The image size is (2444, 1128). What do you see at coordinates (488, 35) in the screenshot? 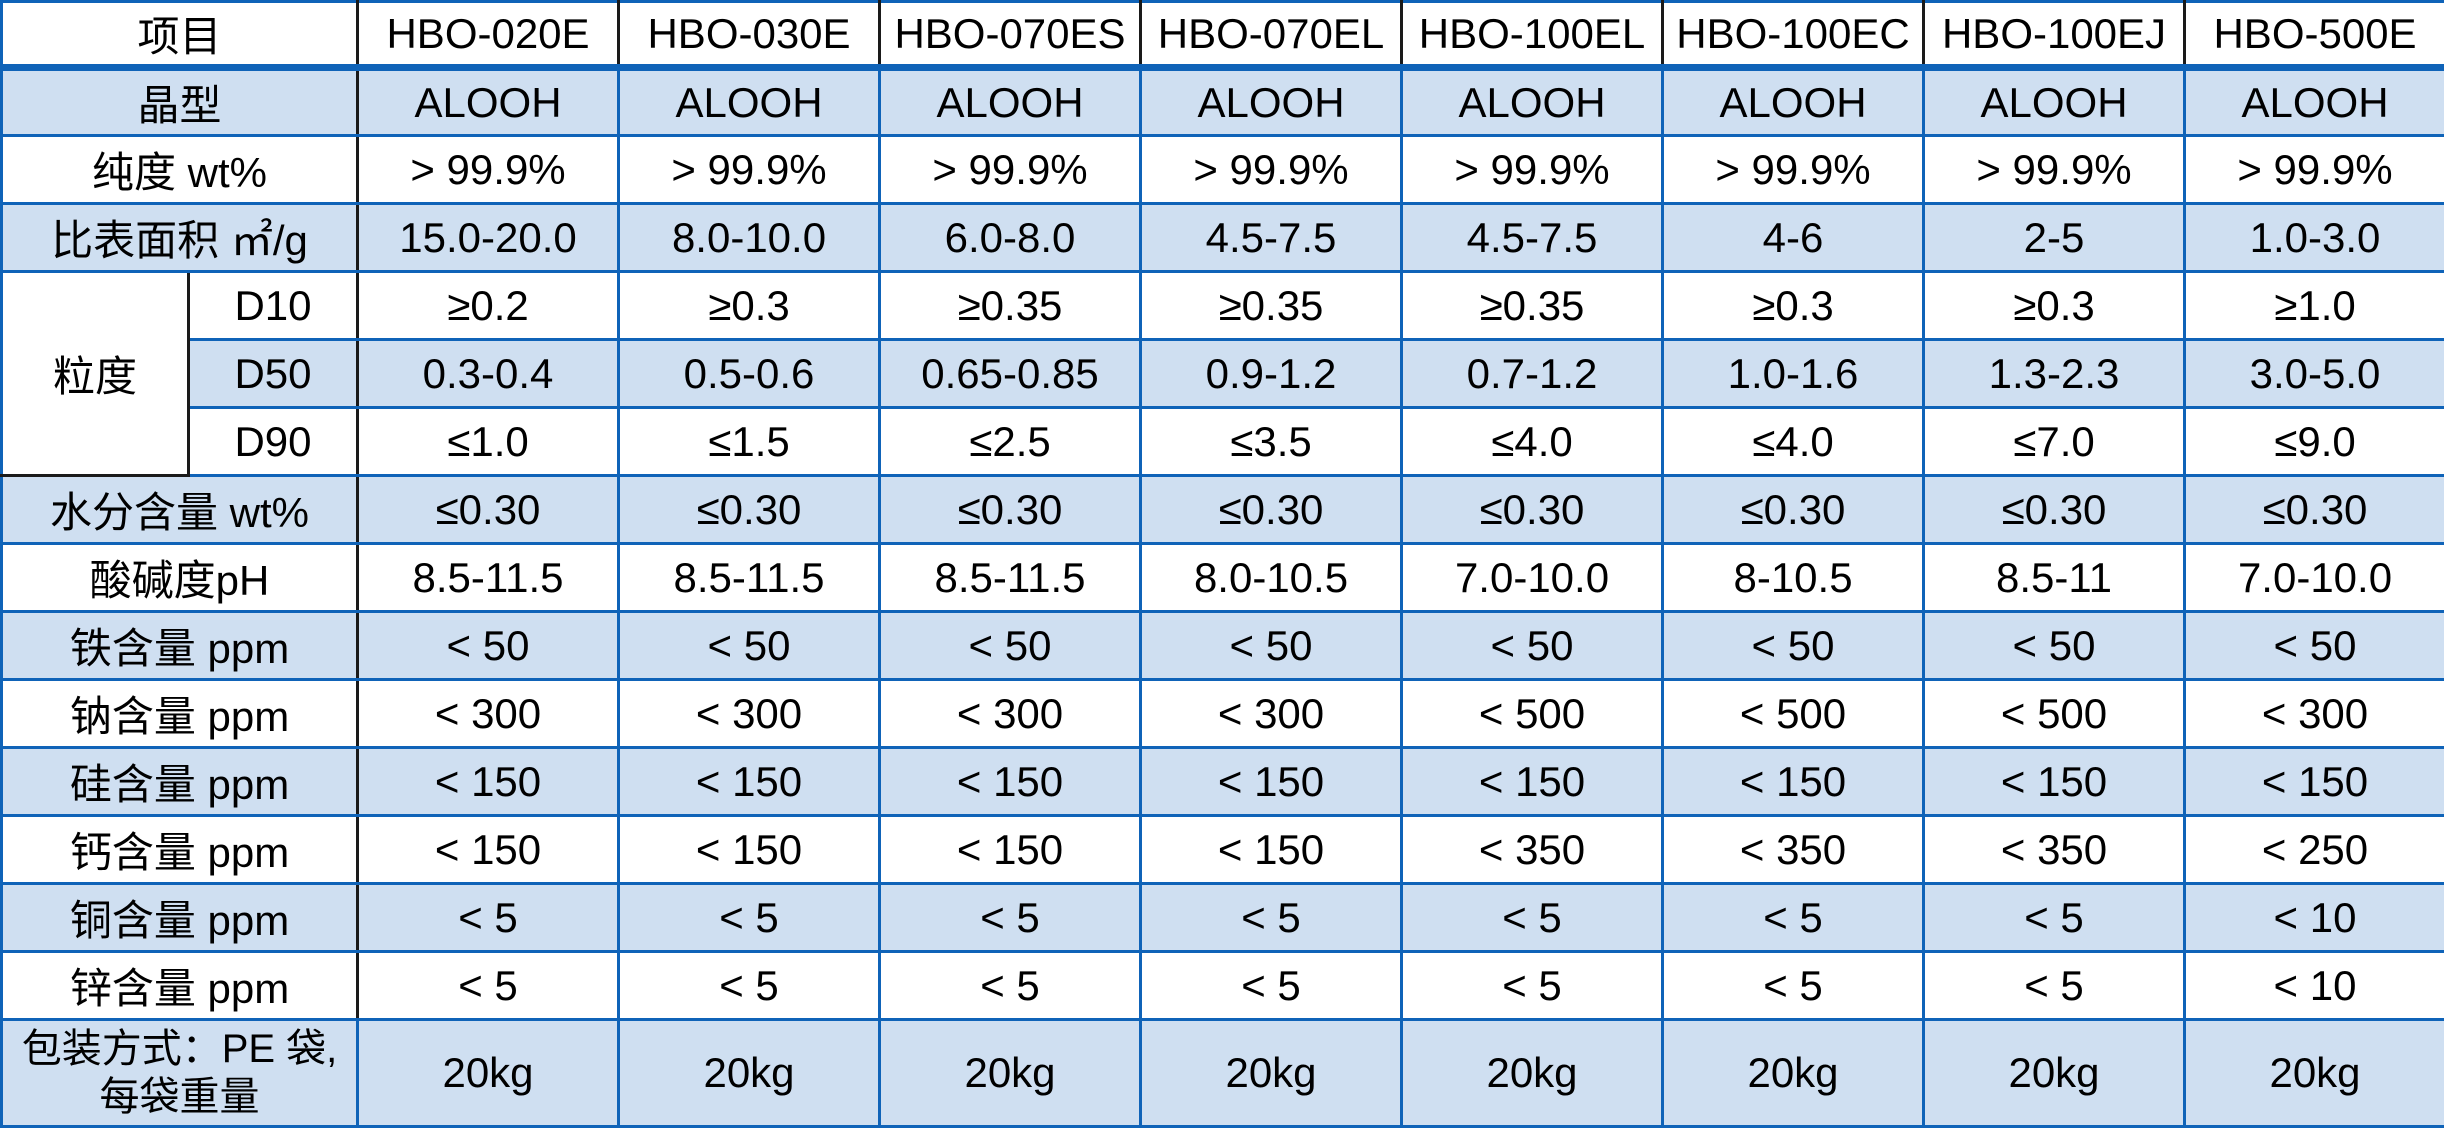
I see `header-col: HBO-020E` at bounding box center [488, 35].